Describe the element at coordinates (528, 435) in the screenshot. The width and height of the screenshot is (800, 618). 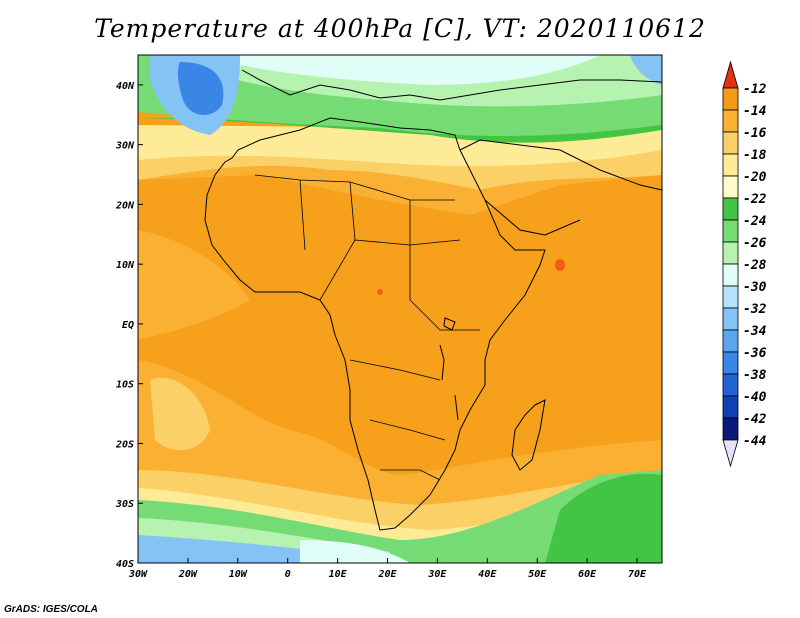
I see `madagascar-coastline` at that location.